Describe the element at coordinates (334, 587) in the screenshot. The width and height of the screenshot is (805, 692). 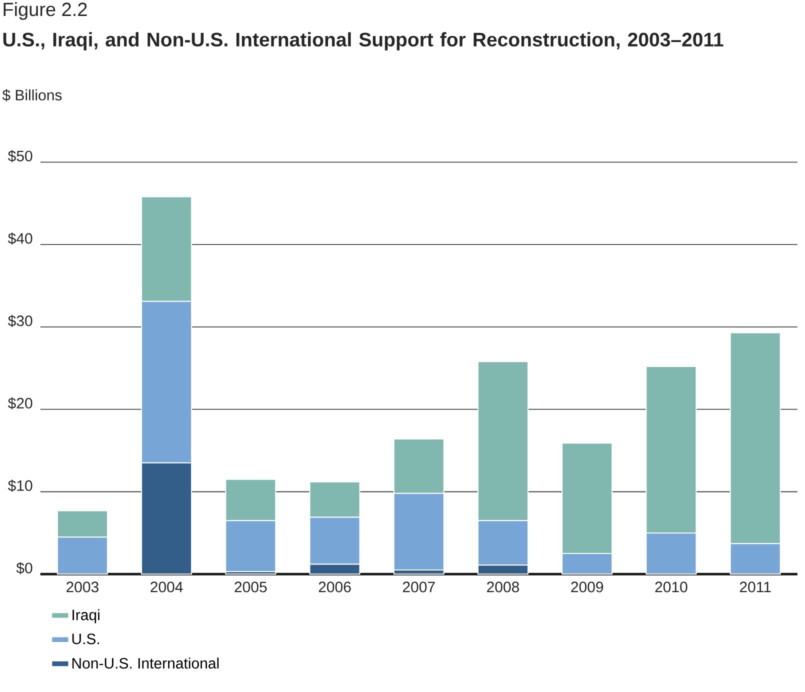
I see `x-tick-label: 2006` at that location.